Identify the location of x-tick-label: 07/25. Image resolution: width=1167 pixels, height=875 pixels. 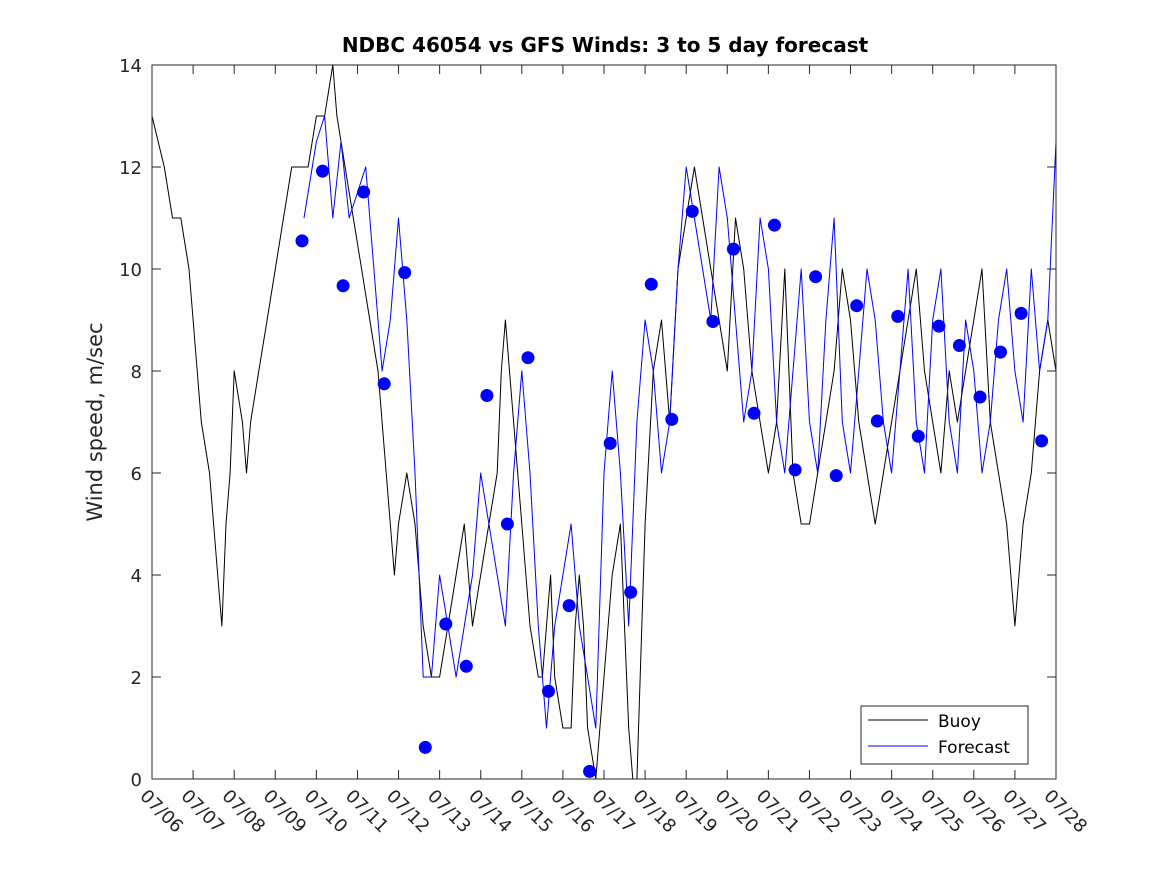
(942, 812).